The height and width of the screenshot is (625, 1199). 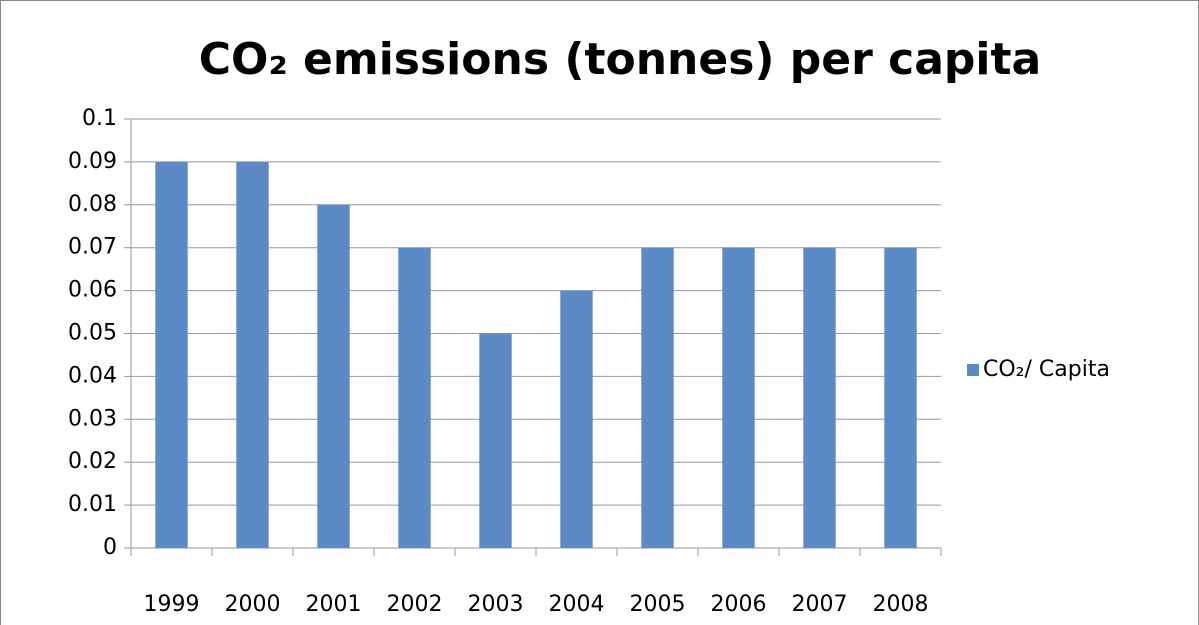 I want to click on x-tick-label: 2000, so click(x=253, y=604).